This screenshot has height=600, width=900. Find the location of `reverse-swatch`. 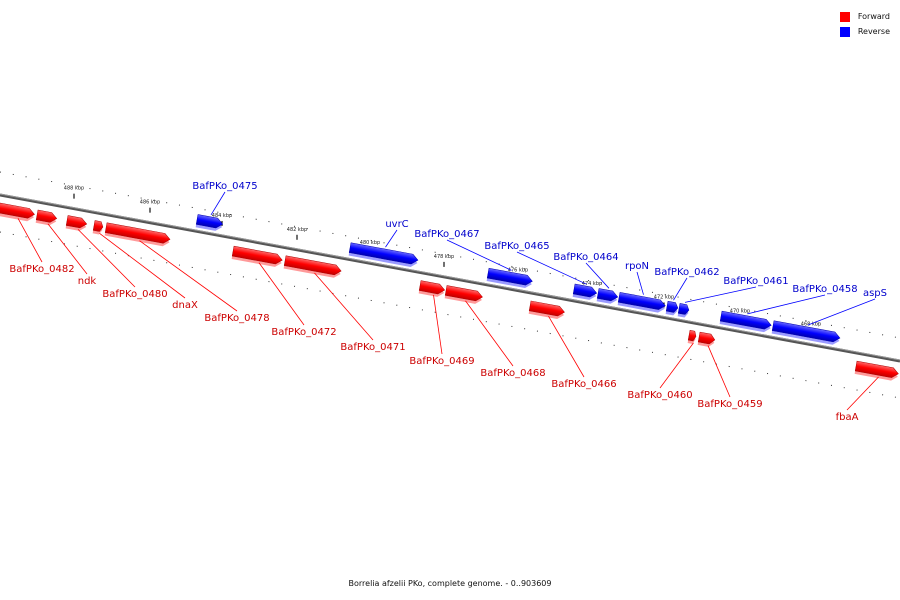

reverse-swatch is located at coordinates (844, 31).